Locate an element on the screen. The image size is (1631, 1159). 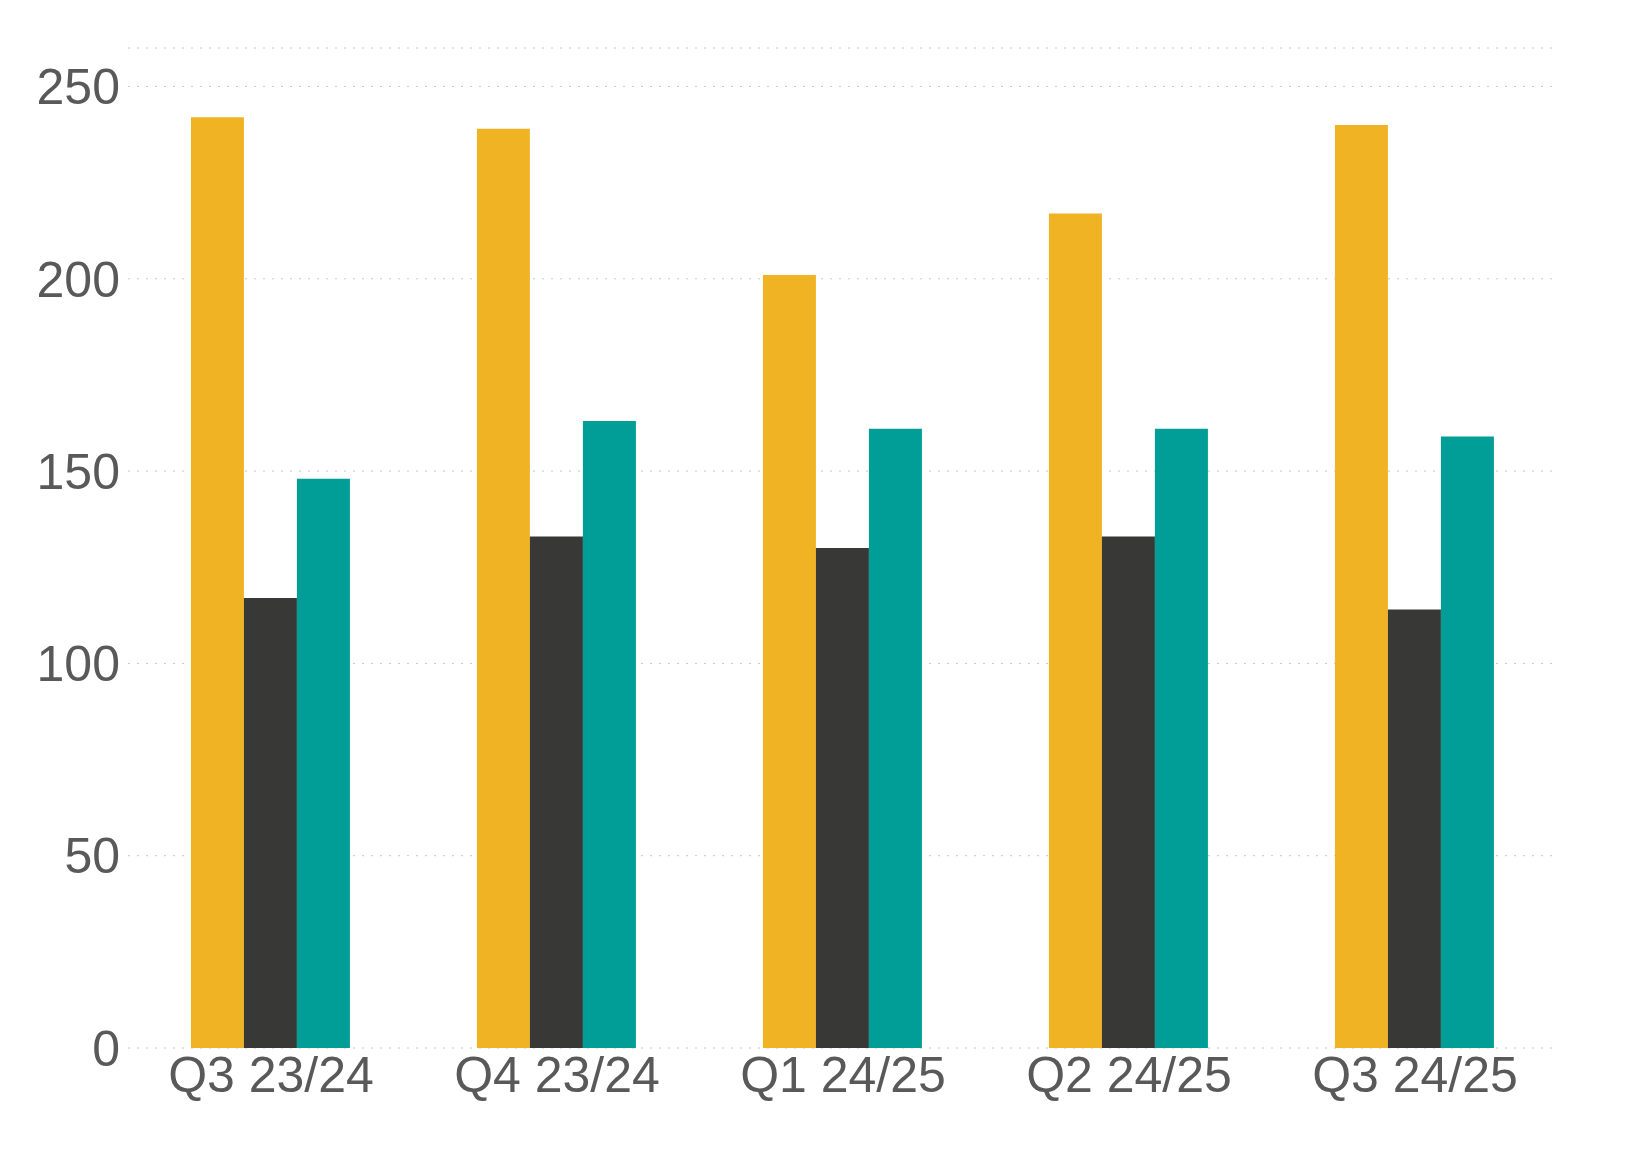
y-tick-label: 150 is located at coordinates (78, 471).